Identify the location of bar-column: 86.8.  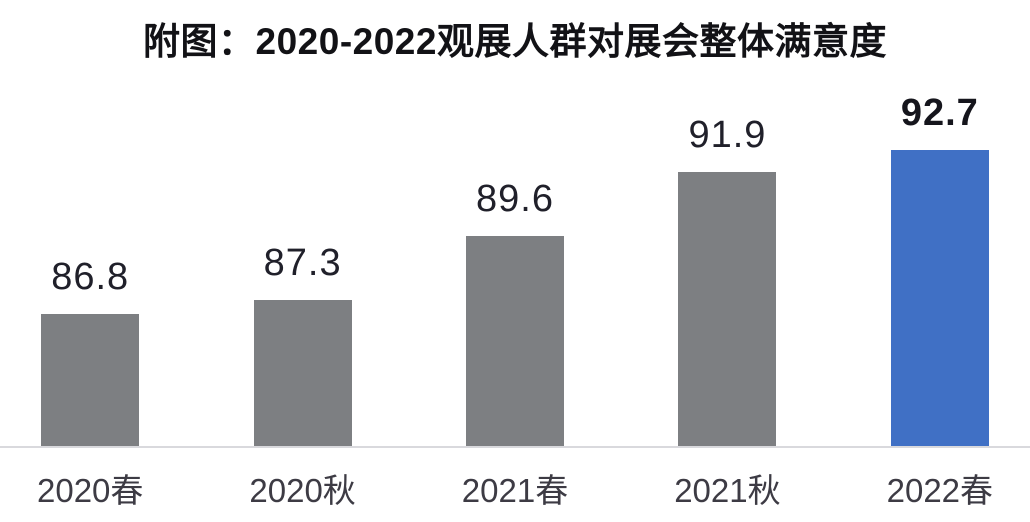
(98, 351).